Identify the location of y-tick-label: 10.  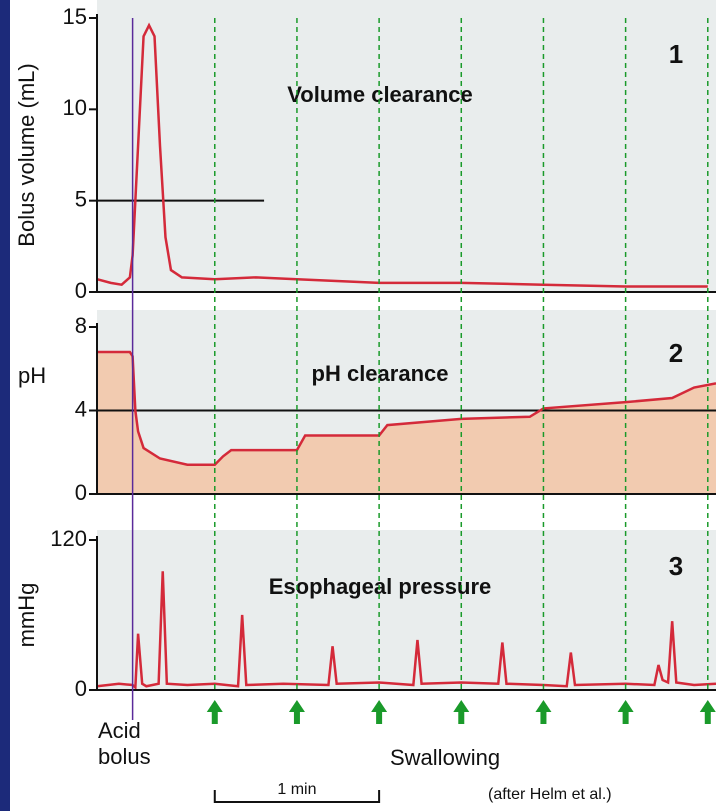
(75, 107).